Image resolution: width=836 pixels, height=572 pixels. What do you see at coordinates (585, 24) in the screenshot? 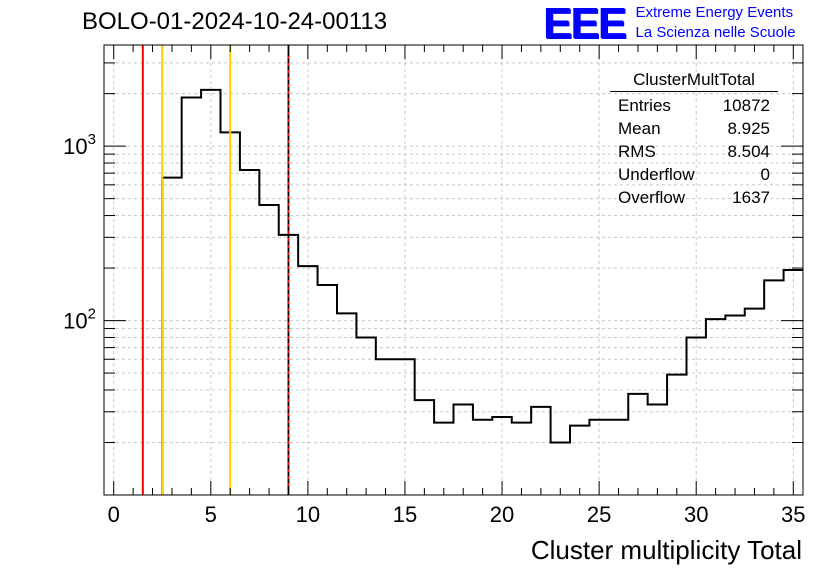
I see `logo-letters: EEE` at bounding box center [585, 24].